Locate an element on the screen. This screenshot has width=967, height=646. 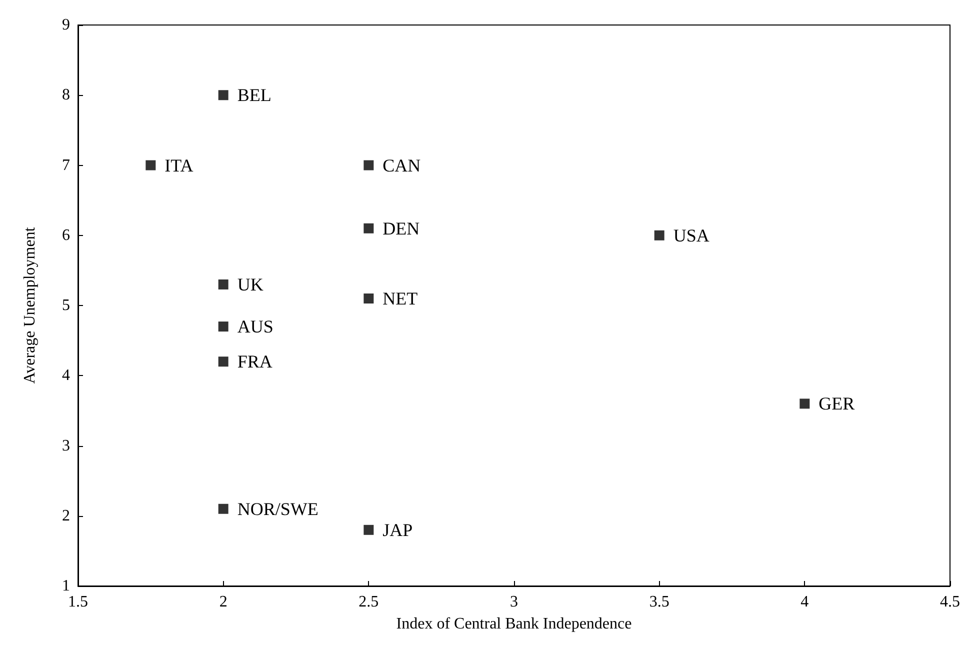
annotation: CAN is located at coordinates (401, 165).